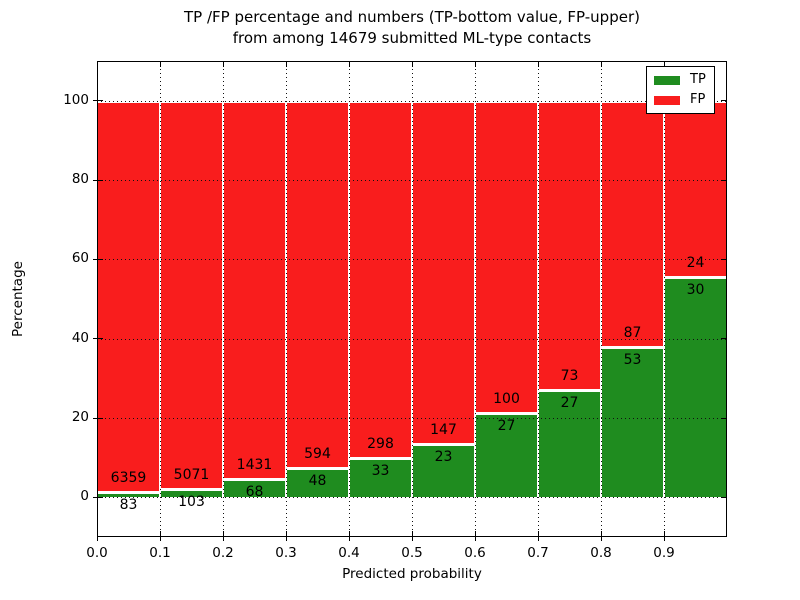 The image size is (800, 600). Describe the element at coordinates (191, 475) in the screenshot. I see `fp-count-label: 5071` at that location.